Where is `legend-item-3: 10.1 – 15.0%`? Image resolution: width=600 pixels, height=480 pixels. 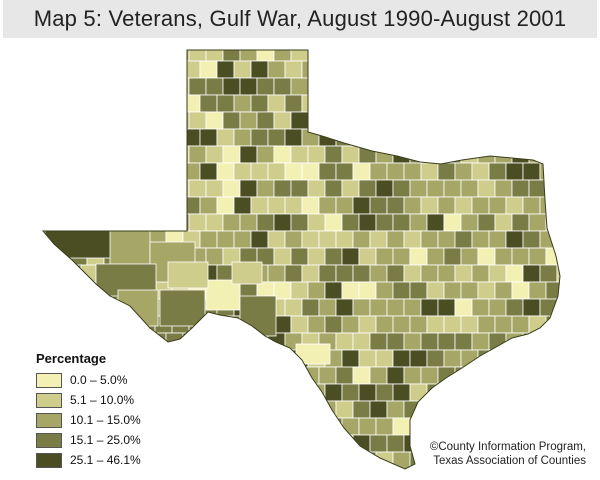
legend-item-3: 10.1 – 15.0% is located at coordinates (116, 420).